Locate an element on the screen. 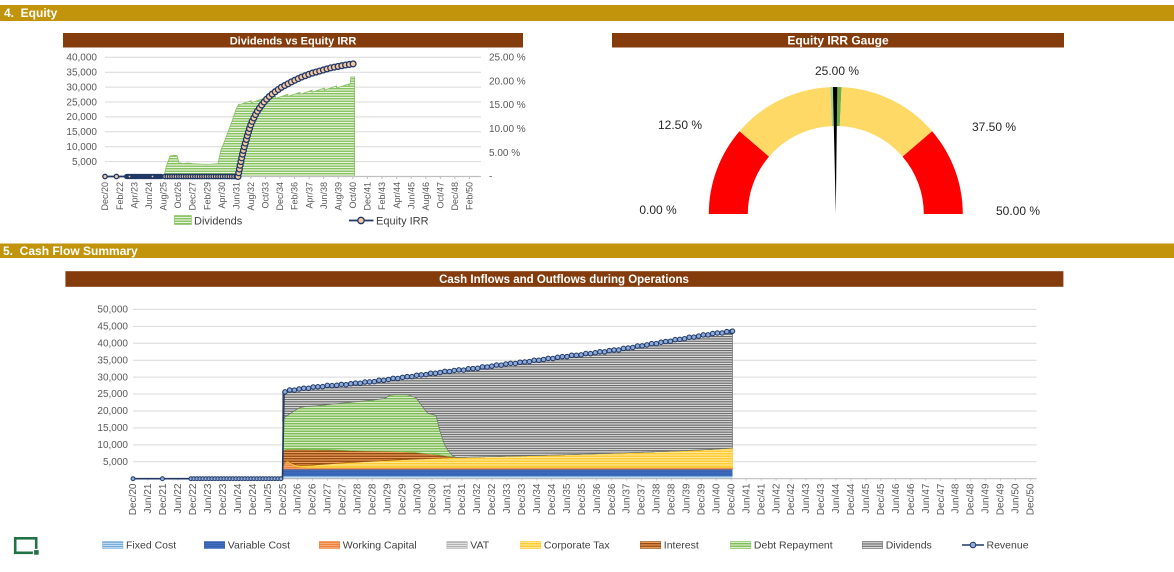 This screenshot has height=572, width=1174. svg-text: Dec/25 is located at coordinates (283, 499).